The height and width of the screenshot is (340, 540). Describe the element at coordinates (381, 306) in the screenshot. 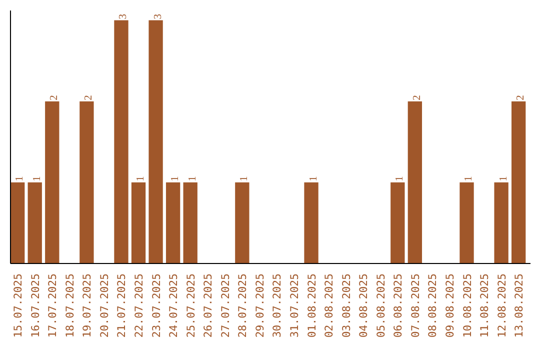

I see `x-tick-label: 05.08.2025` at that location.